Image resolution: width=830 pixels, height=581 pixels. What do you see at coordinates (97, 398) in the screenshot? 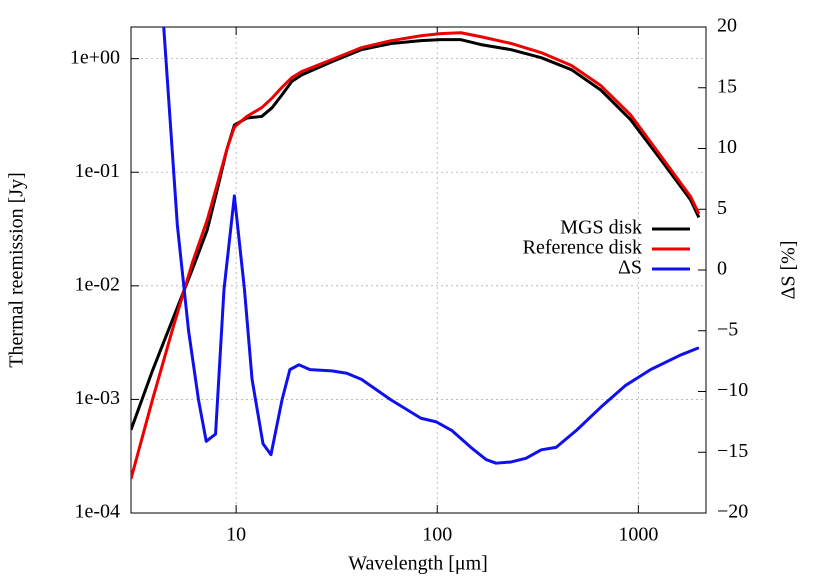
I see `y-tick-label: 1e-03` at bounding box center [97, 398].